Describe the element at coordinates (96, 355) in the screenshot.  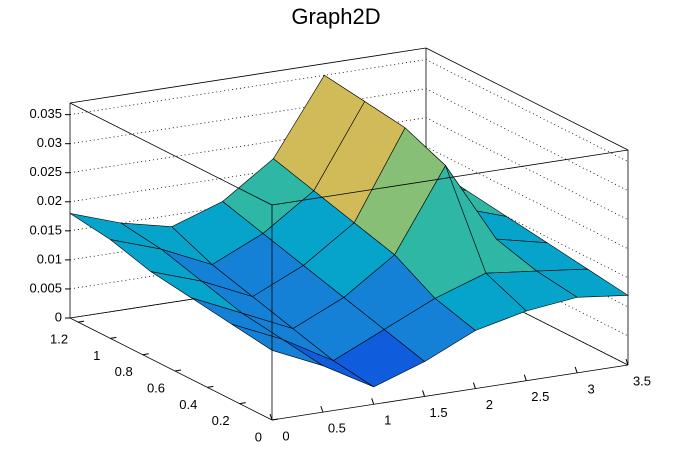
I see `y-tick-label: 1` at that location.